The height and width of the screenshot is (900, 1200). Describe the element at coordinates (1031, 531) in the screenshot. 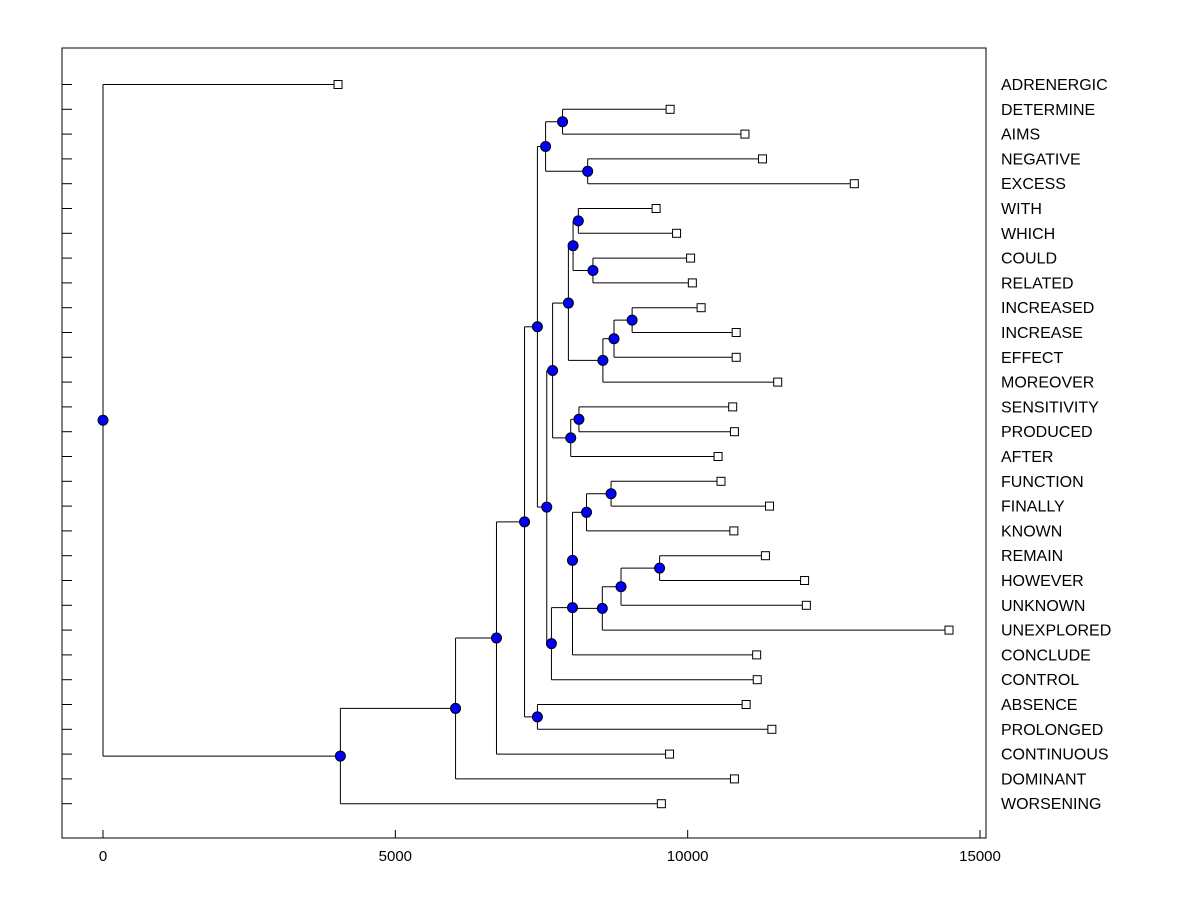

I see `leaf-label: KNOWN` at that location.